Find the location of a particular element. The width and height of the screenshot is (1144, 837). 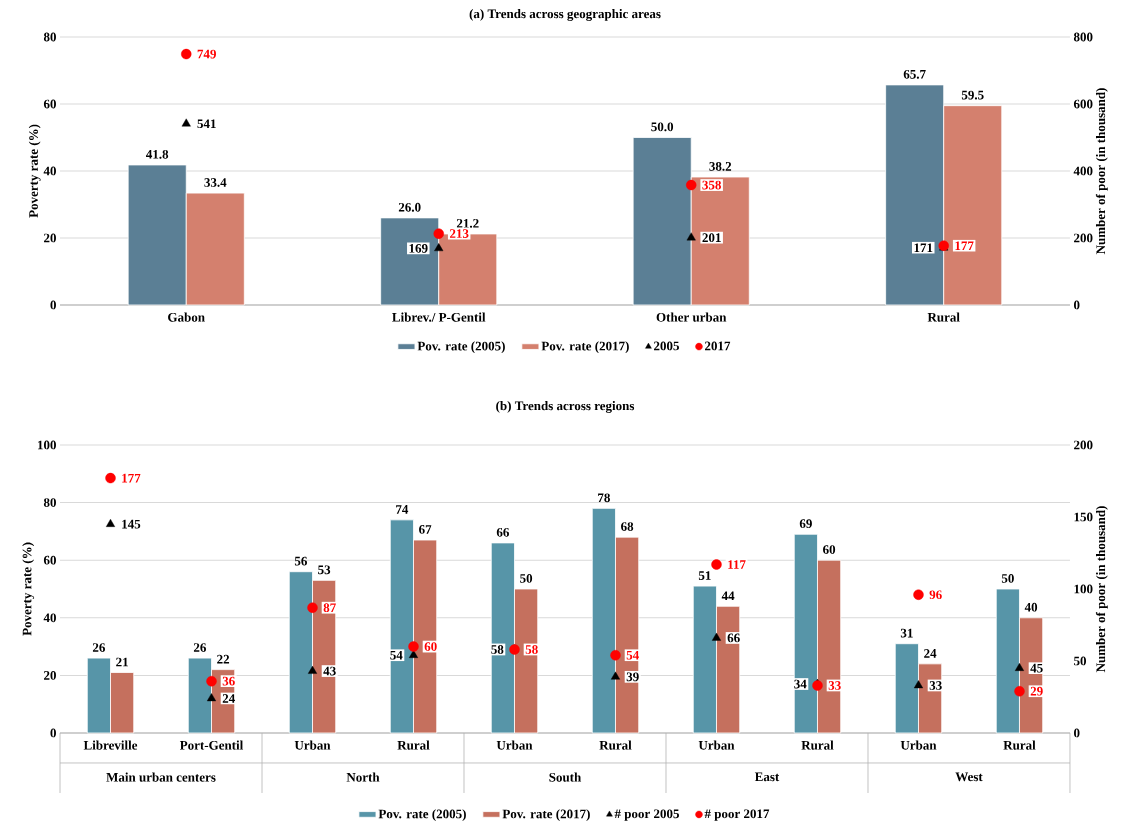

text: East is located at coordinates (767, 777).